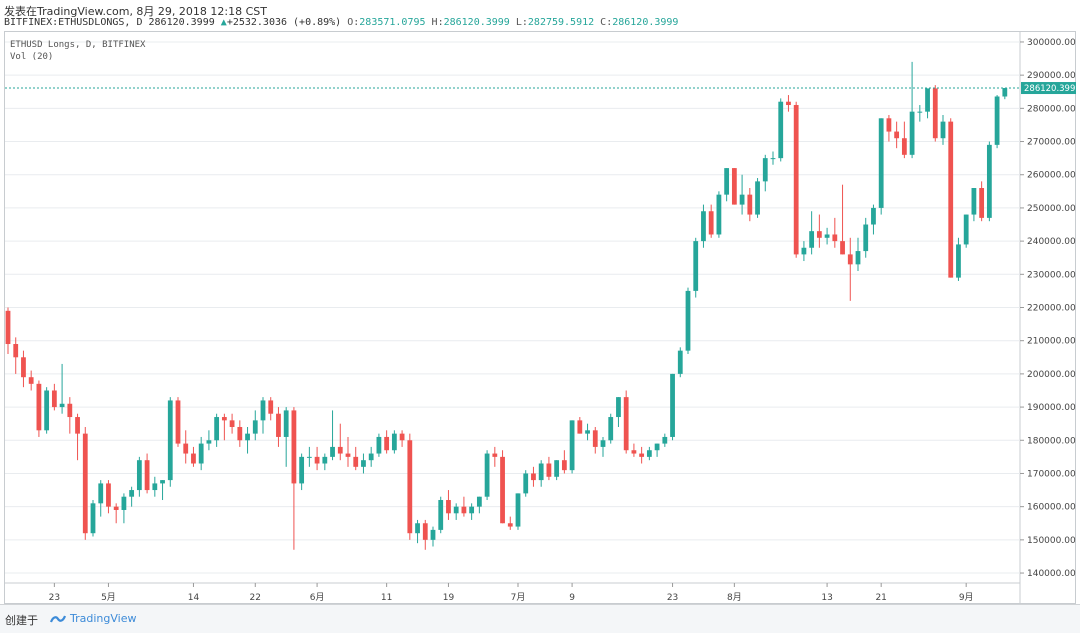 The width and height of the screenshot is (1080, 633). I want to click on y-tick-label: 250000.0000, so click(1051, 209).